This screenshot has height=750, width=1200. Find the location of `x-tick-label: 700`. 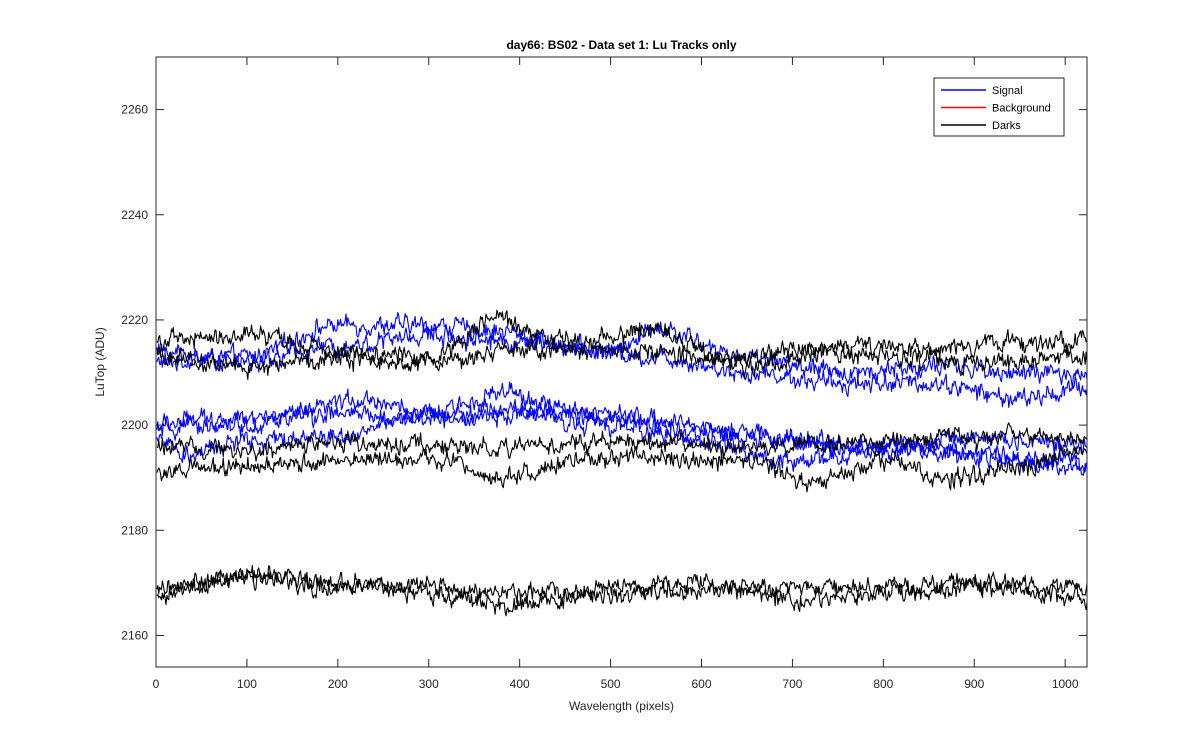

x-tick-label: 700 is located at coordinates (792, 684).